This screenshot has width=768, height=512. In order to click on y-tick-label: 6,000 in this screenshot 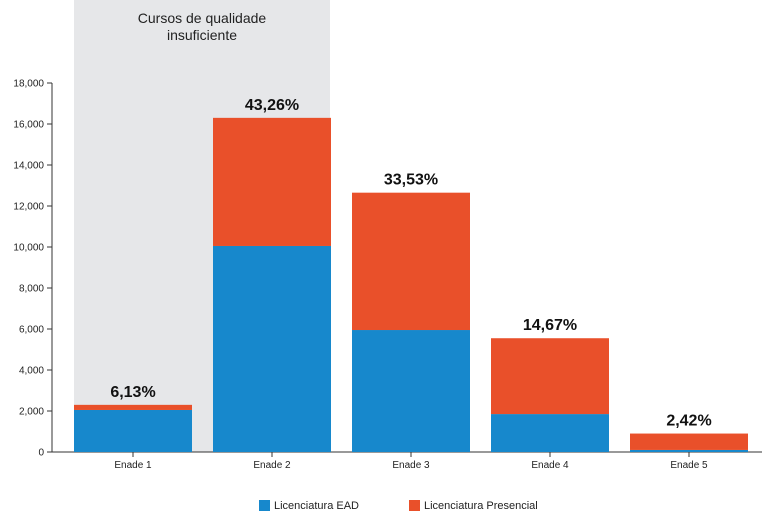, I will do `click(31, 330)`.